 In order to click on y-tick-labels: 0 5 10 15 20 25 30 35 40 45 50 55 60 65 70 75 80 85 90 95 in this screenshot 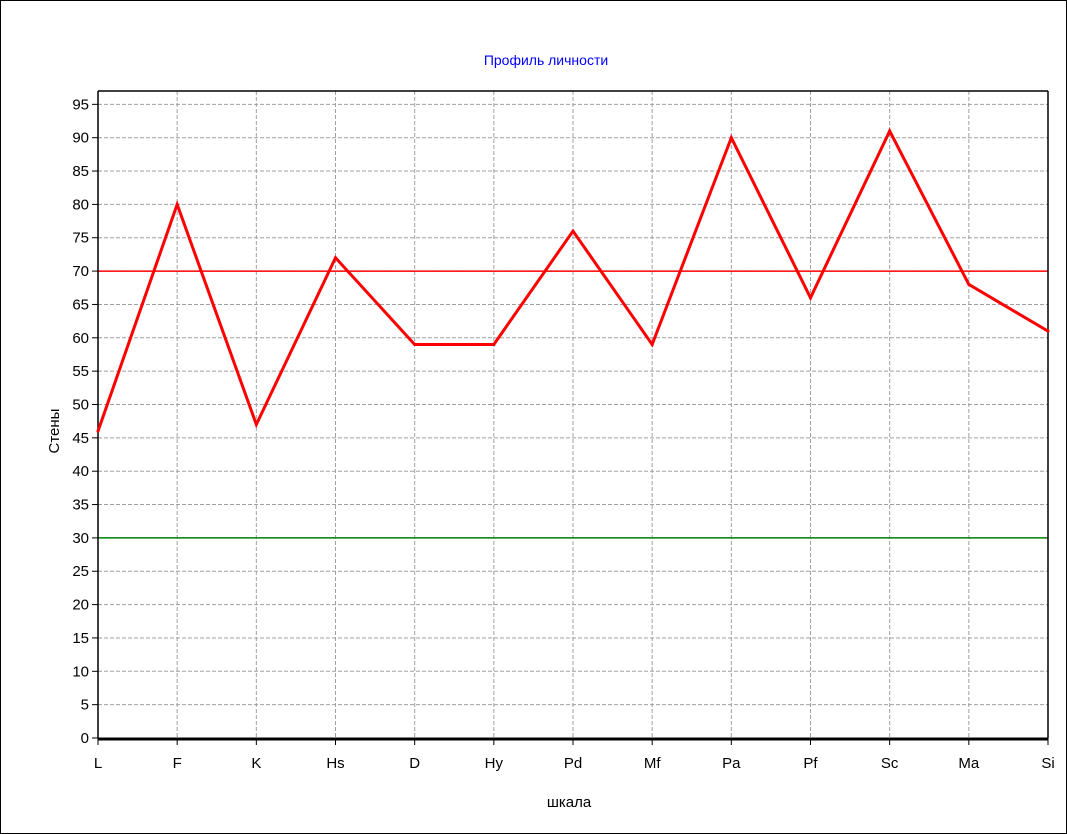, I will do `click(80, 421)`.